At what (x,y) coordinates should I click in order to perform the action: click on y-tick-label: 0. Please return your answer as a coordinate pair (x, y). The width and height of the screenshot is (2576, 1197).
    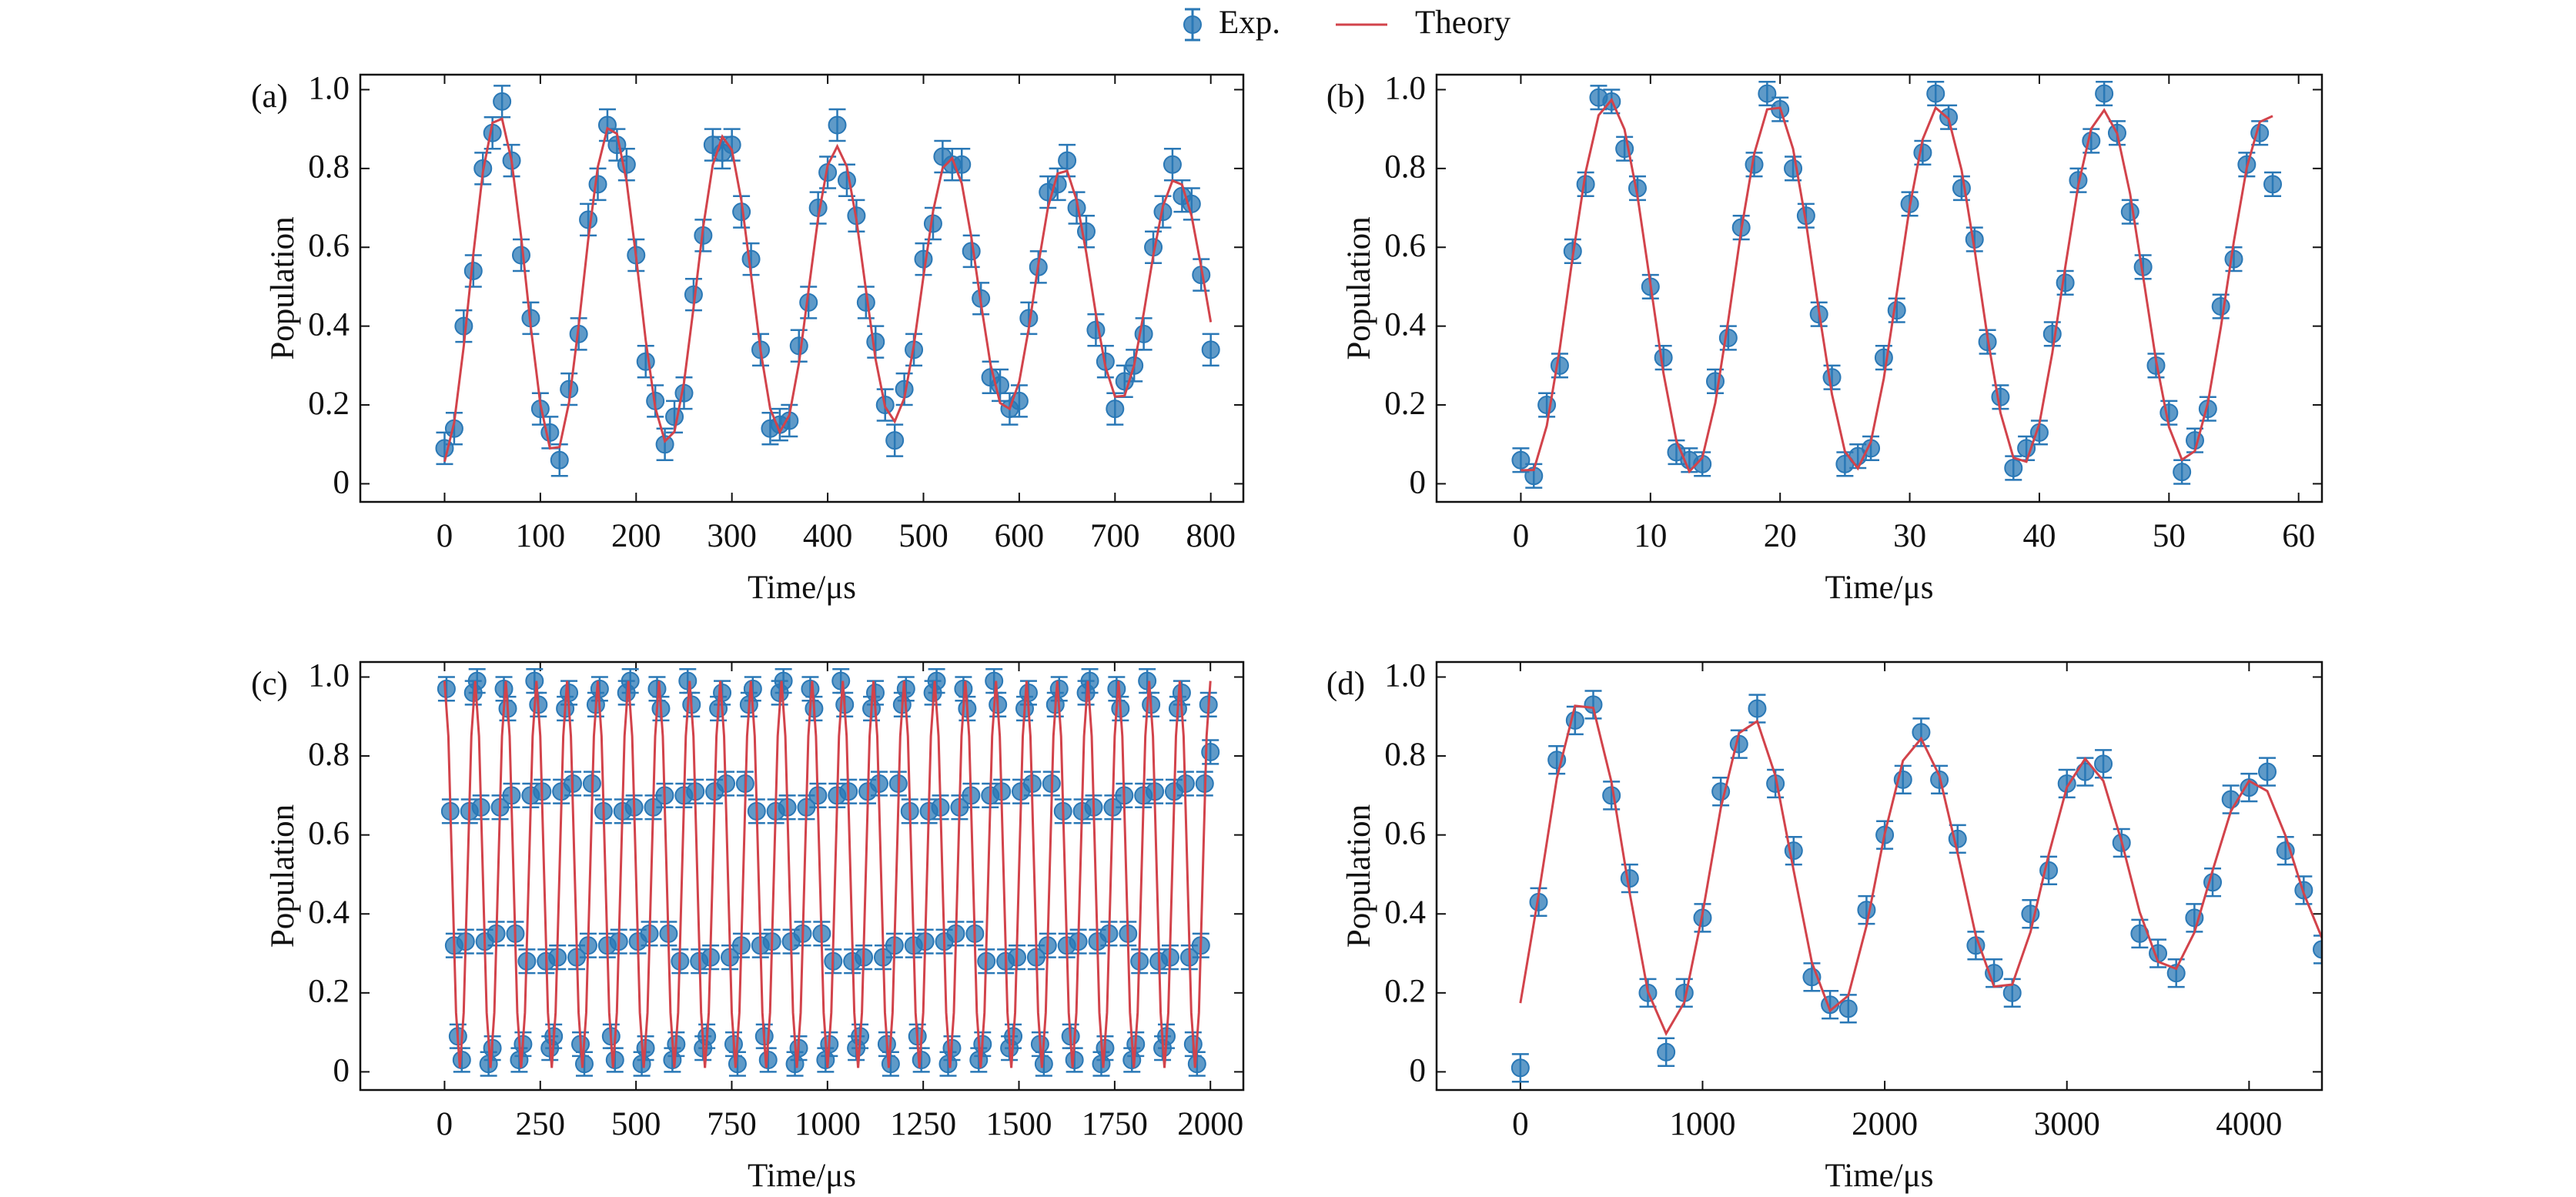
    Looking at the image, I should click on (1419, 482).